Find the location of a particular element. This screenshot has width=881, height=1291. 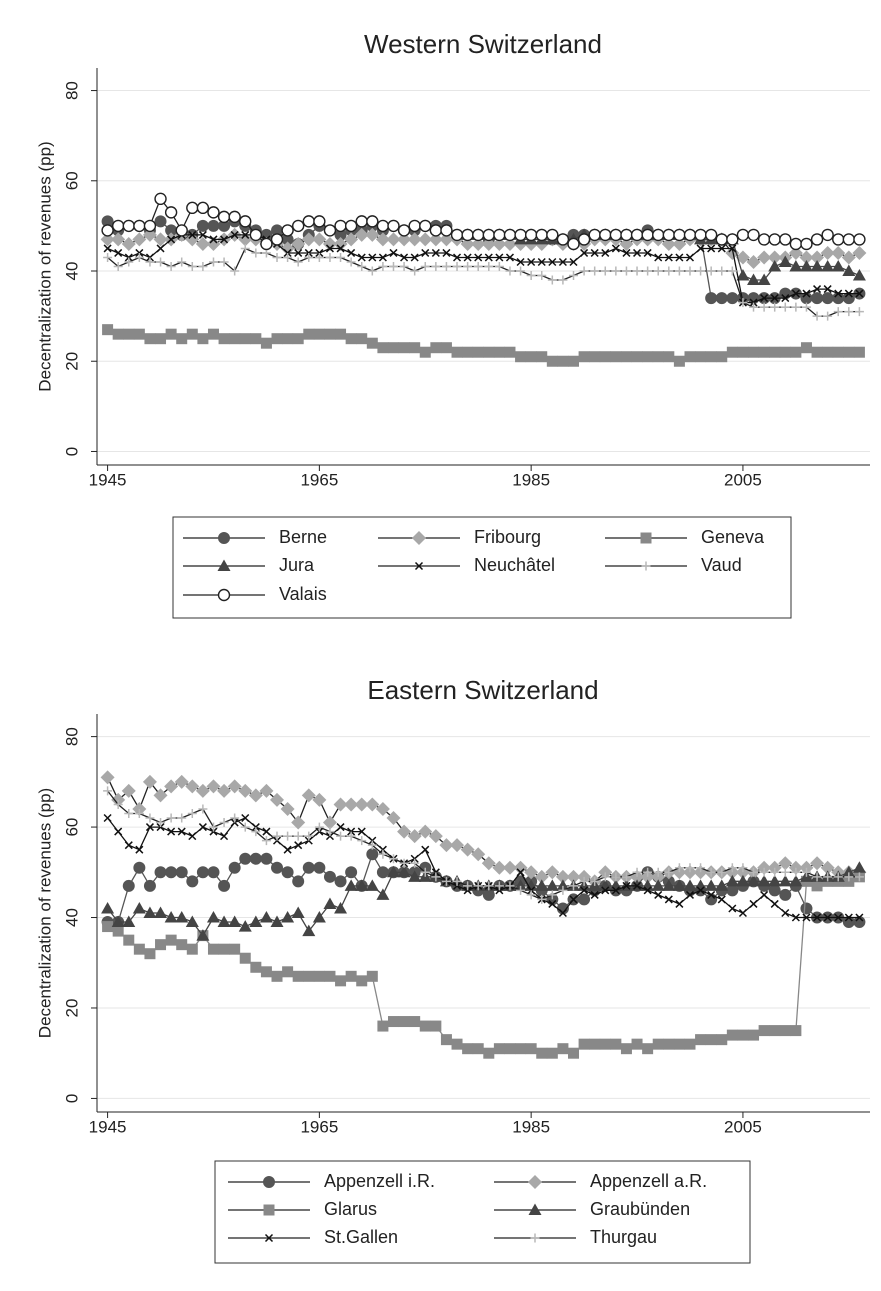

legend-label: Geneva is located at coordinates (733, 537).